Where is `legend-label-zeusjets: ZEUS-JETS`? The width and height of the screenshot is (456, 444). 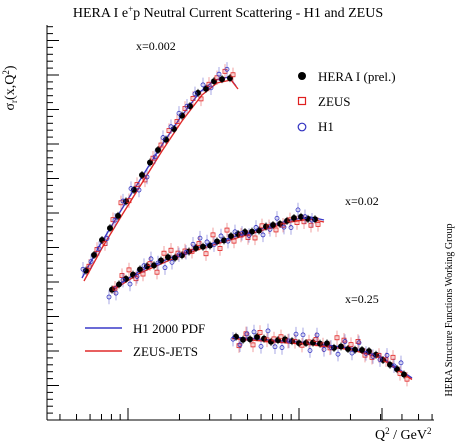 legend-label-zeusjets: ZEUS-JETS is located at coordinates (165, 351).